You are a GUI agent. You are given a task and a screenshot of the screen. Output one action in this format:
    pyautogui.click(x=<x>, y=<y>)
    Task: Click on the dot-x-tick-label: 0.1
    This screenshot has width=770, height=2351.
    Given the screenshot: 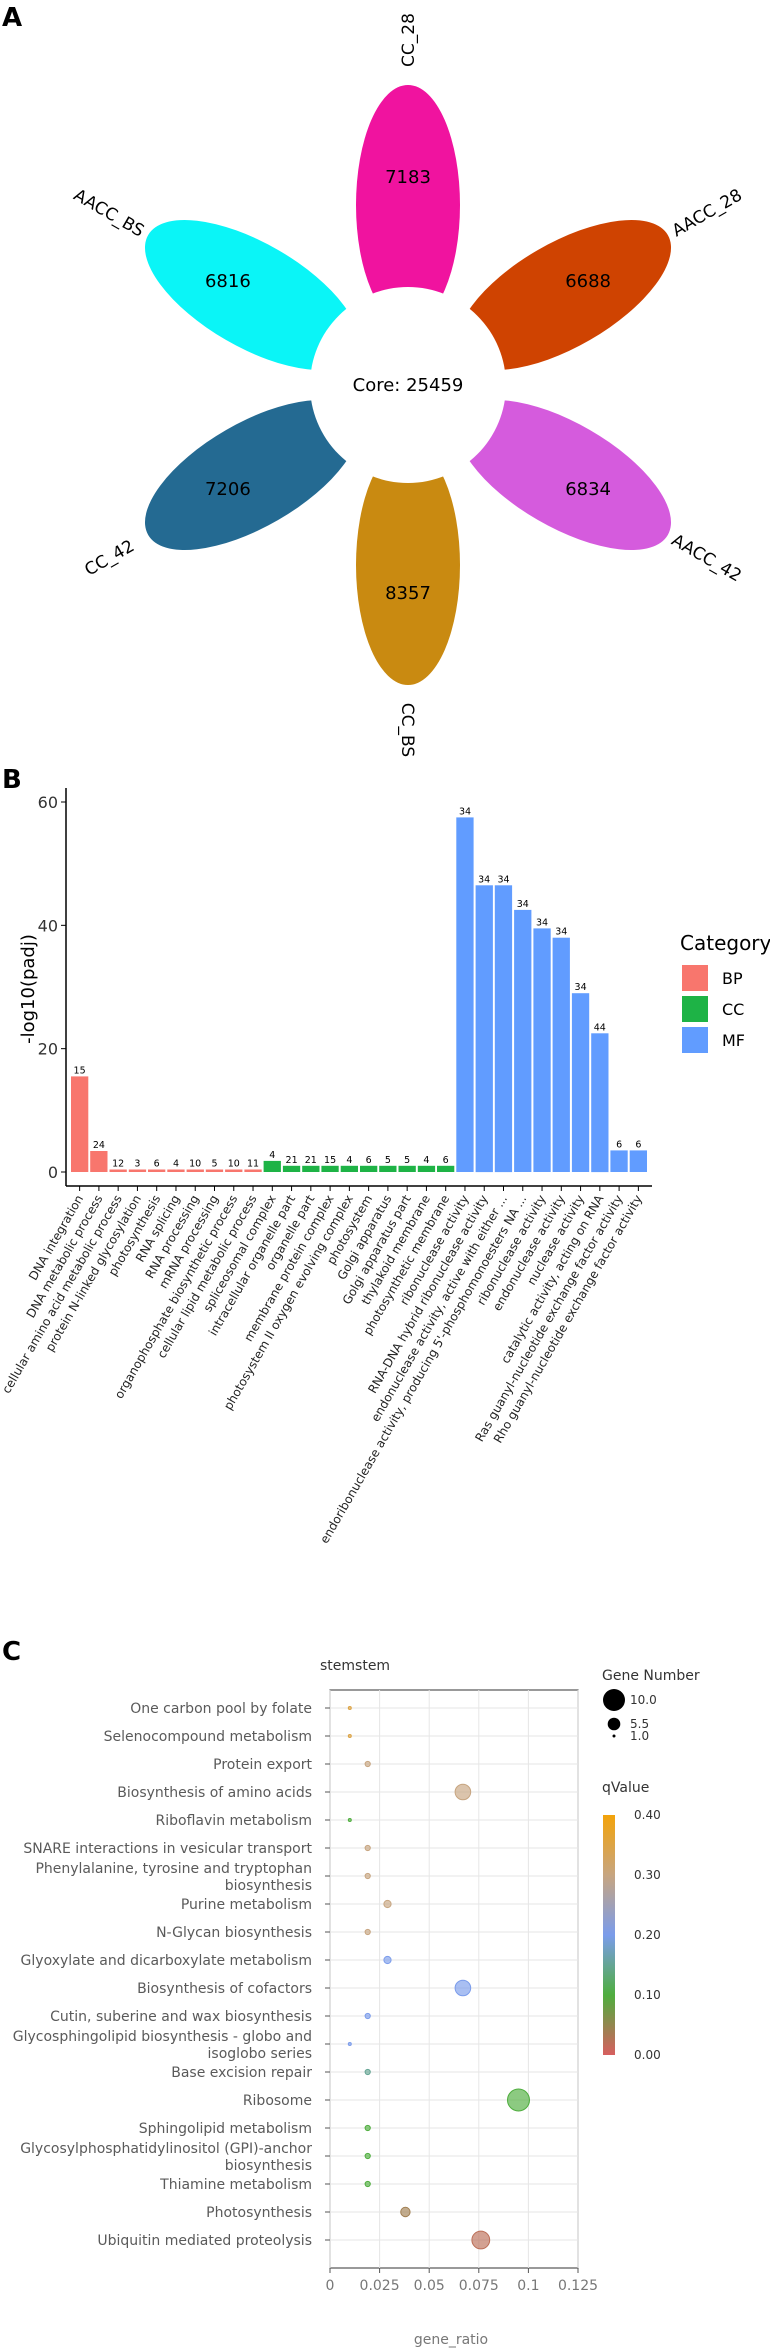 What is the action you would take?
    pyautogui.click(x=528, y=2286)
    